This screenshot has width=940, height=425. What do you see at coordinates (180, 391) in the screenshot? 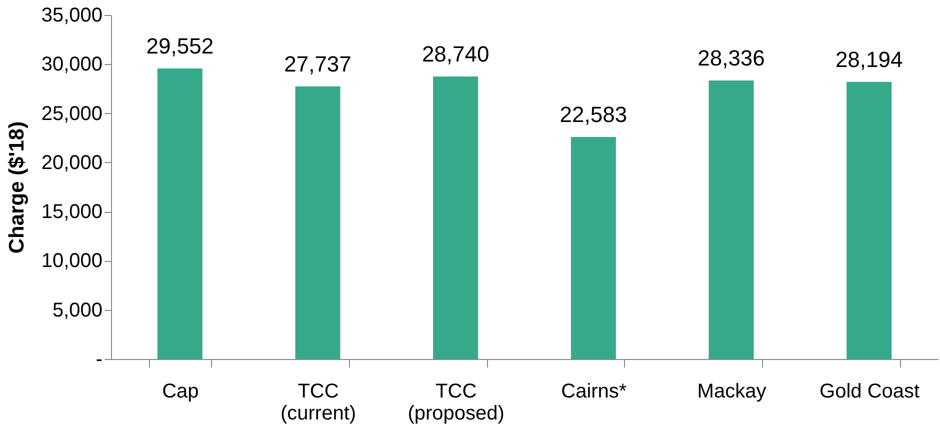
I see `x-tick-label: Cap` at bounding box center [180, 391].